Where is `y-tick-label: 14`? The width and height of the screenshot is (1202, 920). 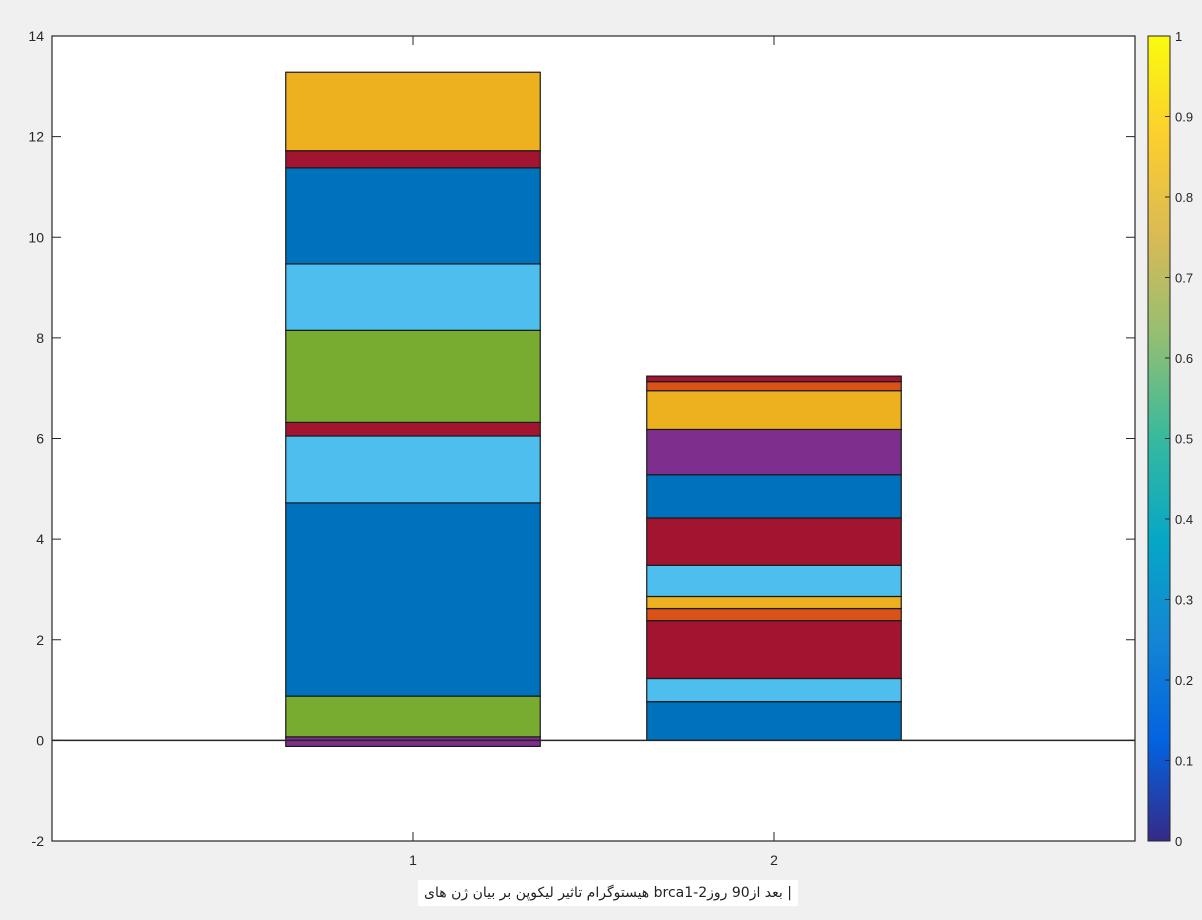 y-tick-label: 14 is located at coordinates (36, 36).